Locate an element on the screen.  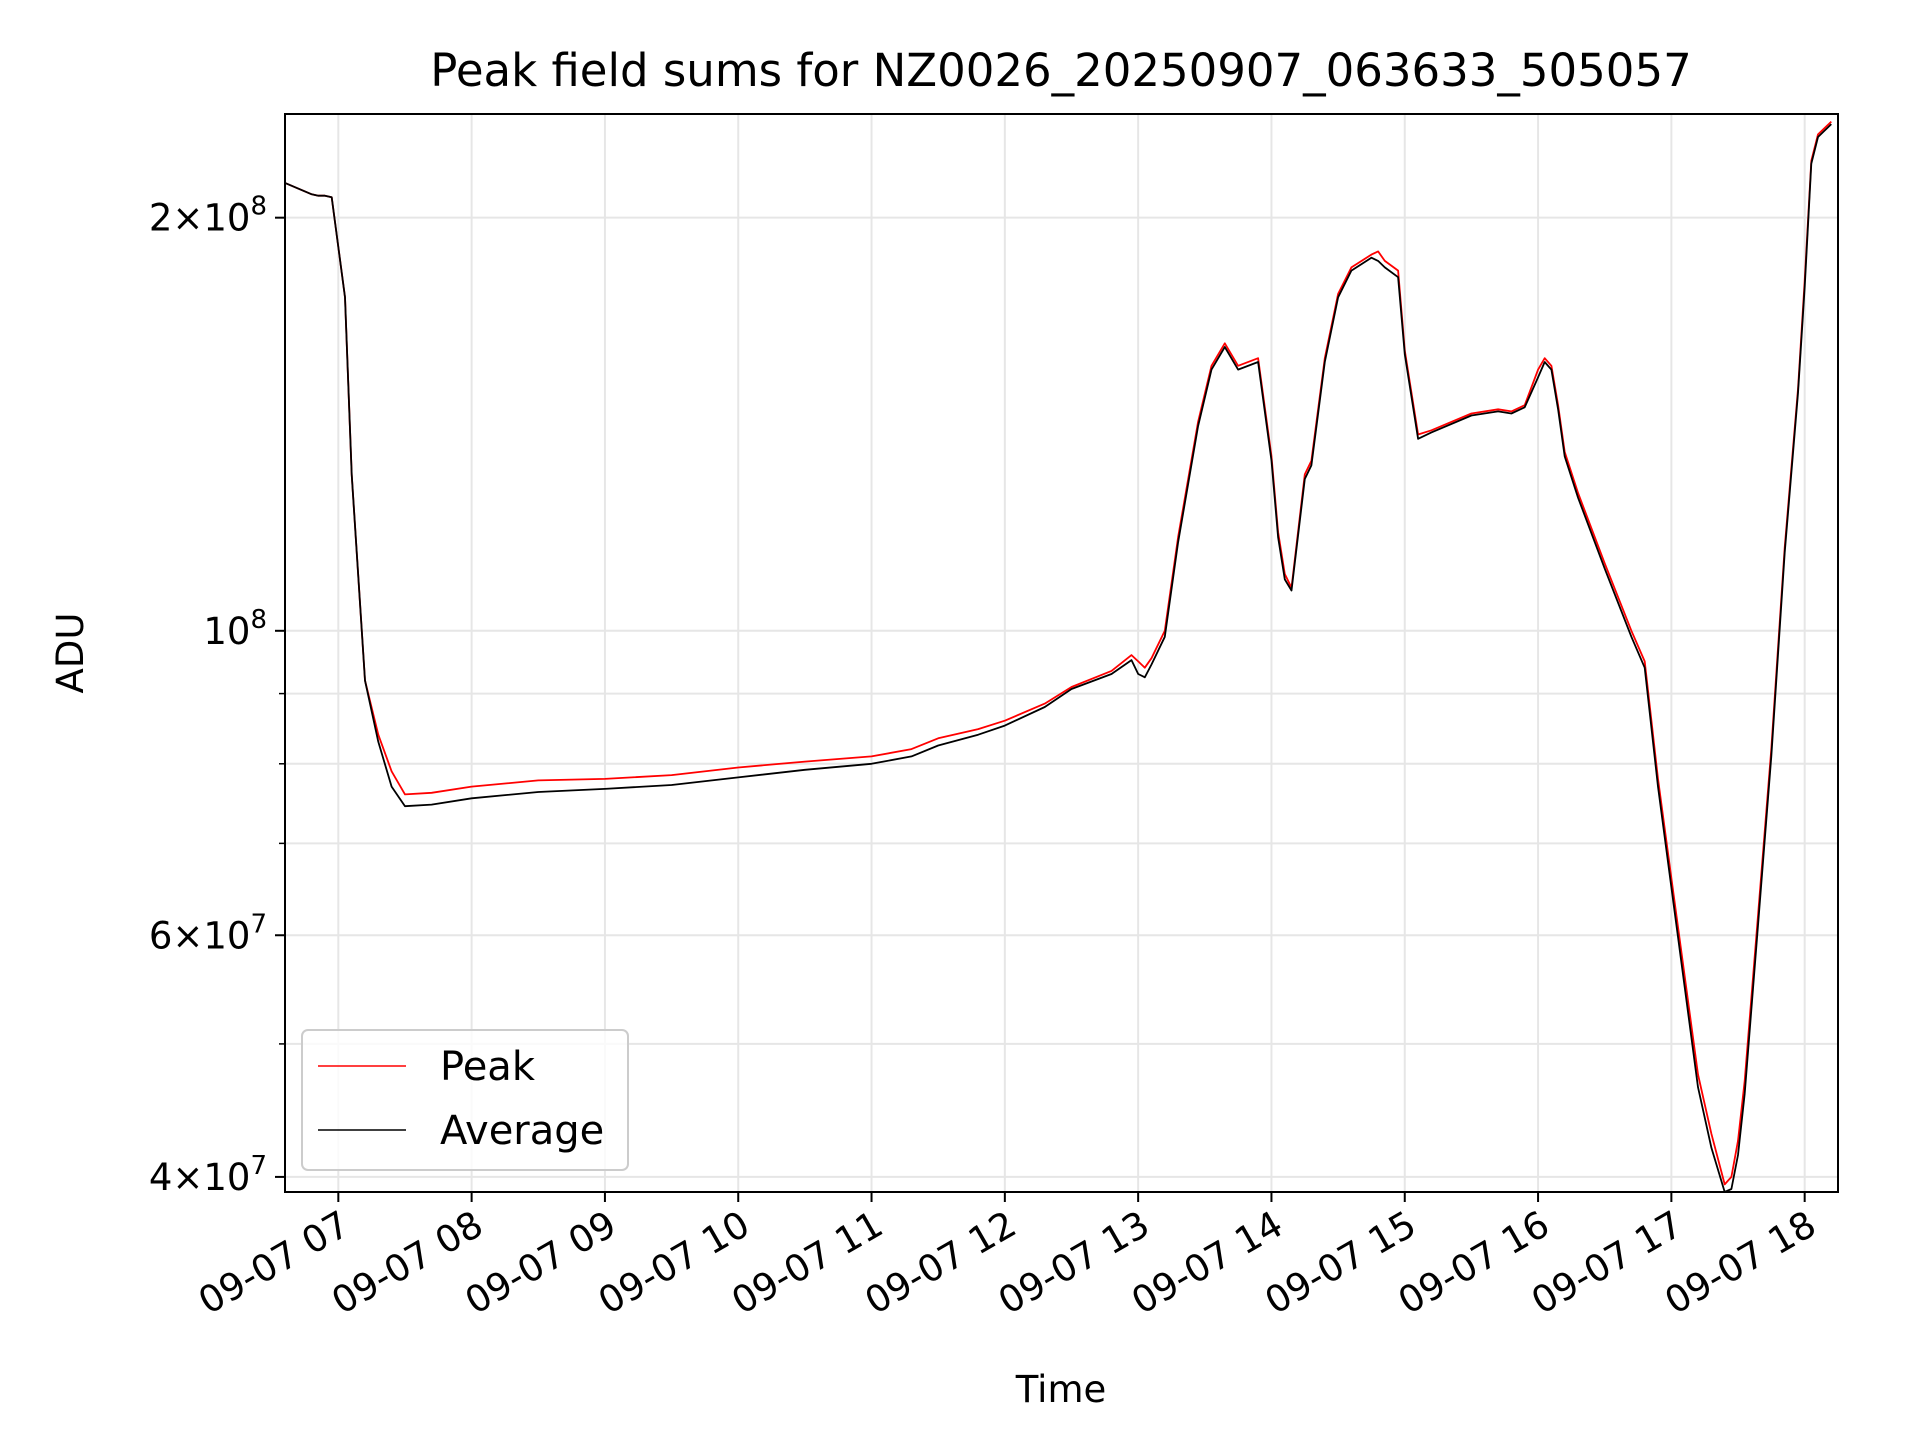
legend-average-label: Average is located at coordinates (522, 1131).